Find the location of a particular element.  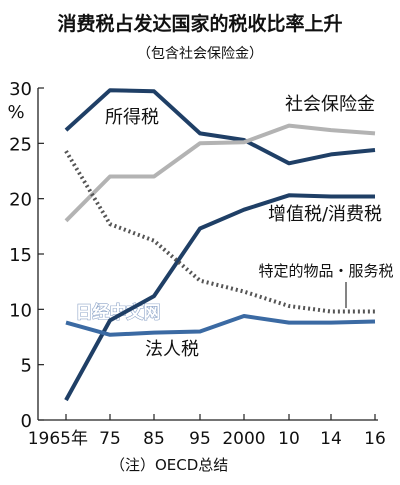

x-tick-label: 85 is located at coordinates (154, 439).